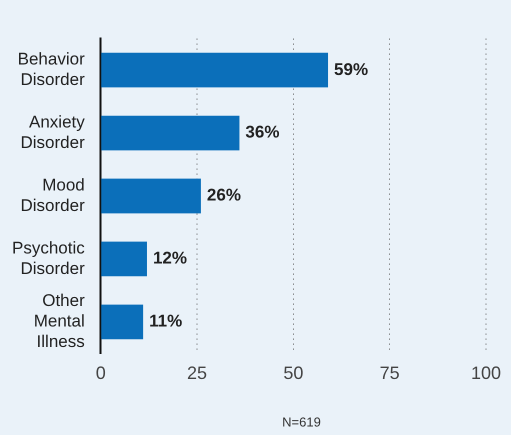  Describe the element at coordinates (197, 373) in the screenshot. I see `x-tick-label: 25` at that location.